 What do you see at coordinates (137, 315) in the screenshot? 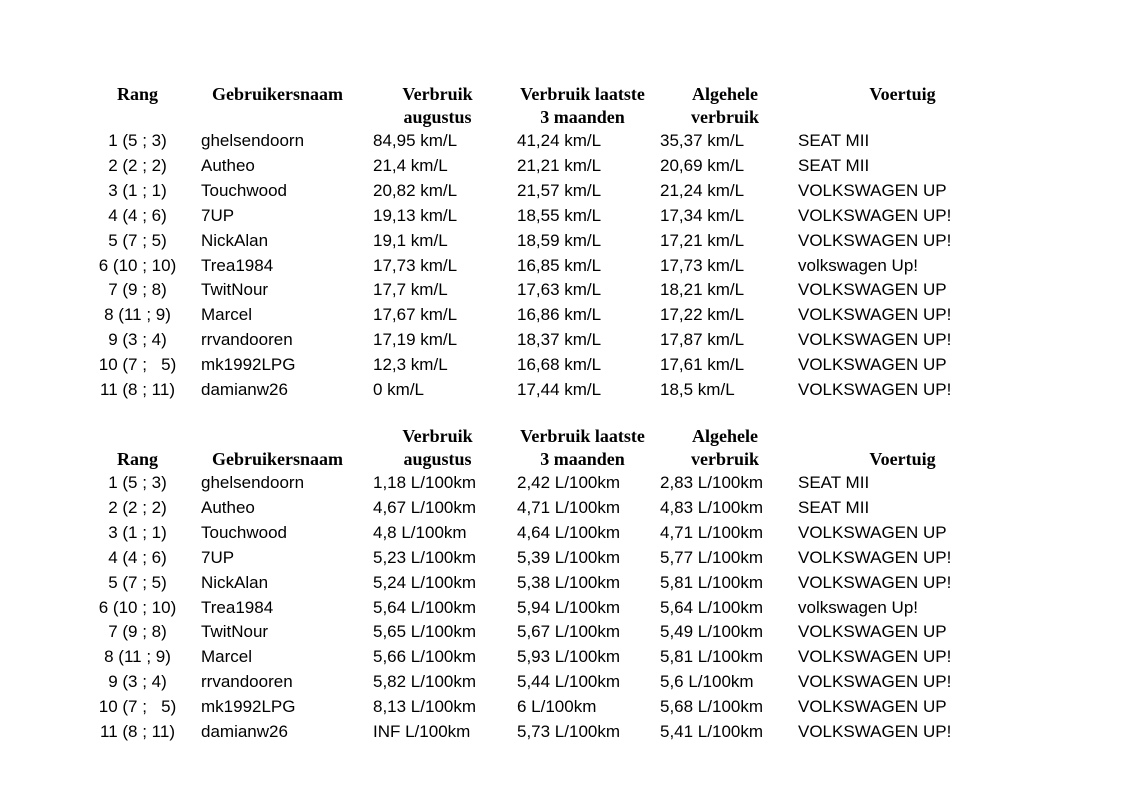
I see `cell-rank: 8 (11 ; 9)` at bounding box center [137, 315].